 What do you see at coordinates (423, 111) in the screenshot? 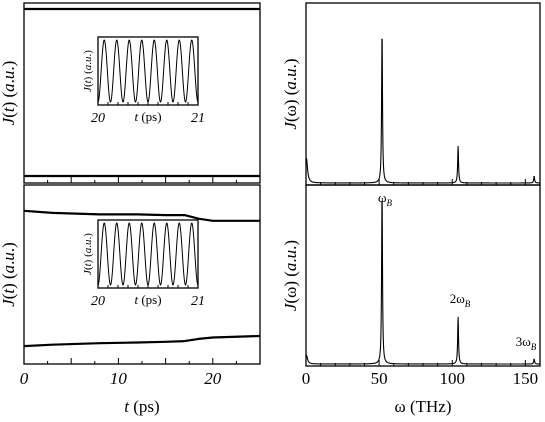
I see `spectrum-trace` at bounding box center [423, 111].